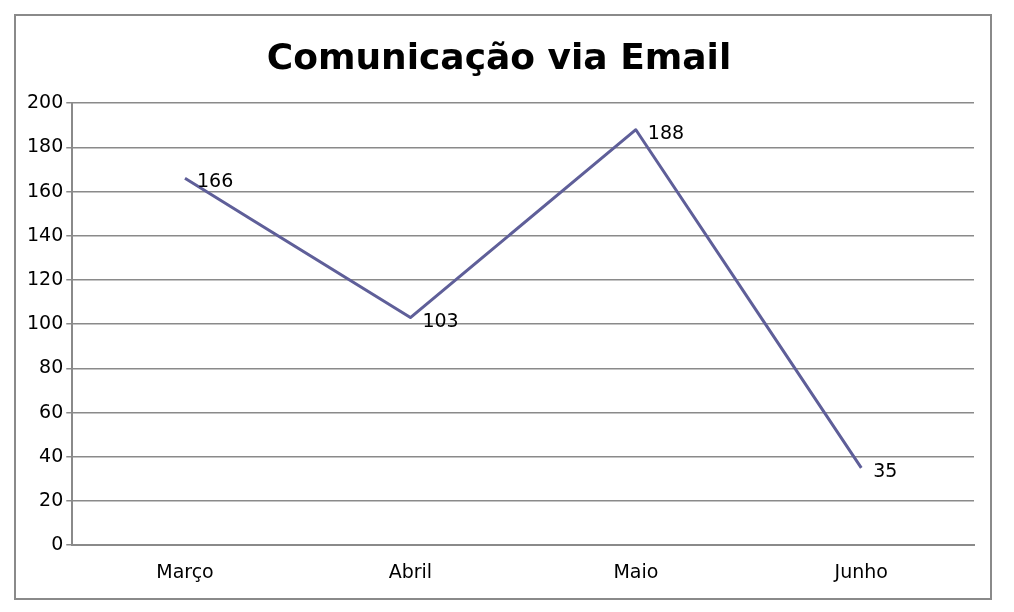 The image size is (1014, 612). Describe the element at coordinates (51, 498) in the screenshot. I see `y-tick-label: 20` at that location.